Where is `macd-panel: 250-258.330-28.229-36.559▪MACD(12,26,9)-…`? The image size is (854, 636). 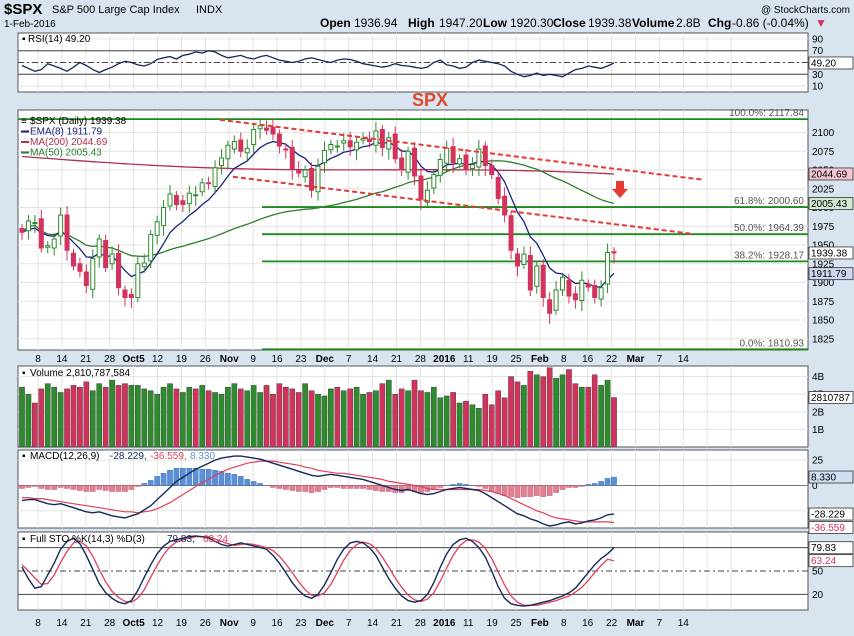 macd-panel: 250-258.330-28.229-36.559▪MACD(12,26,9)-… is located at coordinates (435, 491).